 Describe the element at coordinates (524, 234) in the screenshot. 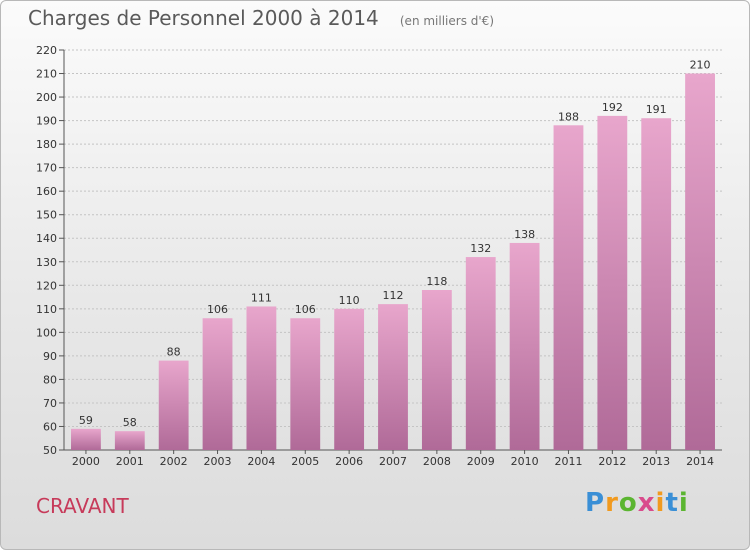

I see `data-label-2010: 138` at that location.